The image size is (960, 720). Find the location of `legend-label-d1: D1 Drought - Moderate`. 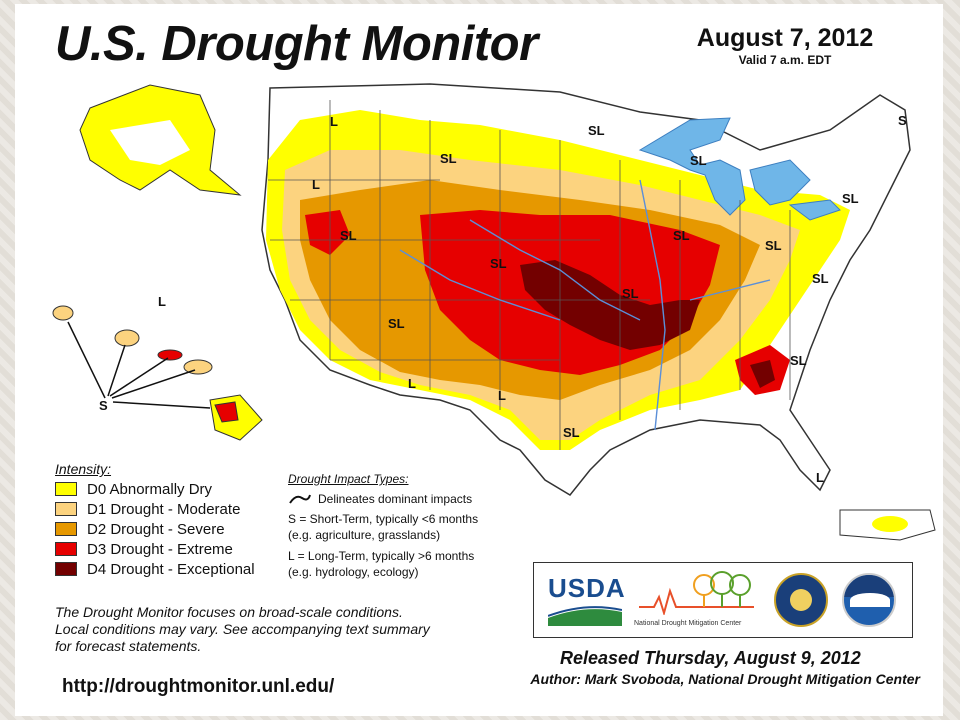

legend-label-d1: D1 Drought - Moderate is located at coordinates (164, 509).